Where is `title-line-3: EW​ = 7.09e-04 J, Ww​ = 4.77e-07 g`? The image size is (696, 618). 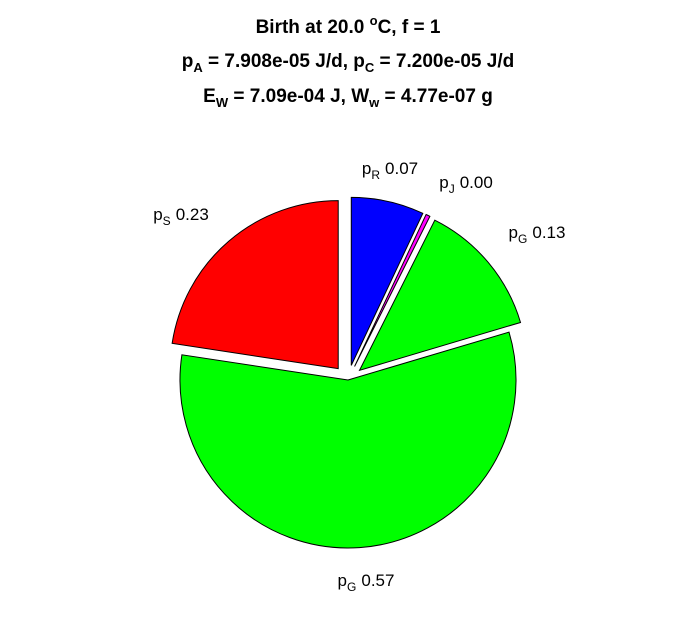
title-line-3: EW​ = 7.09e-04 J, Ww​ = 4.77e-07 g is located at coordinates (348, 98).